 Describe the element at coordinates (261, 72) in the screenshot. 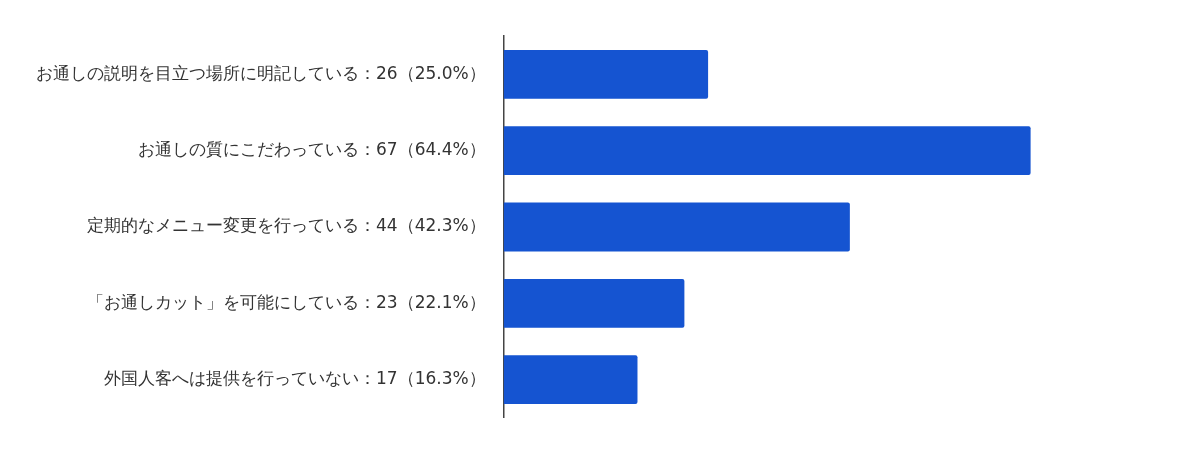

I see `y-tick-label: お通しの説明を目立つ場所に明記している：26（25.0%）` at that location.